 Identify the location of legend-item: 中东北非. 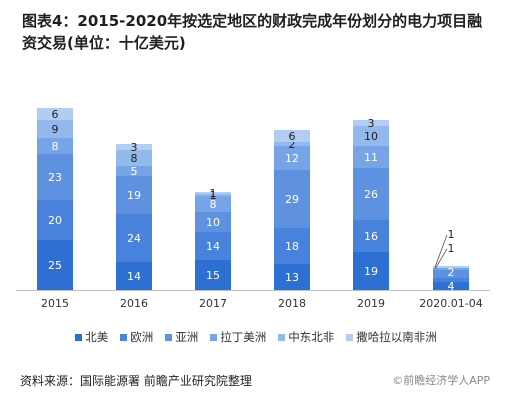
(306, 337).